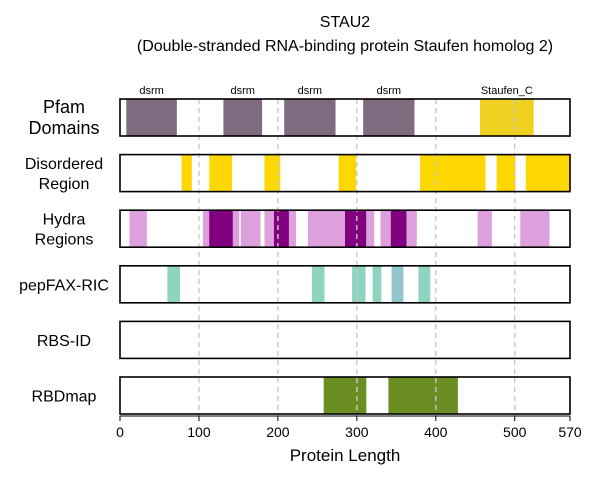  Describe the element at coordinates (64, 285) in the screenshot. I see `track-label: pepFAX-RIC` at that location.